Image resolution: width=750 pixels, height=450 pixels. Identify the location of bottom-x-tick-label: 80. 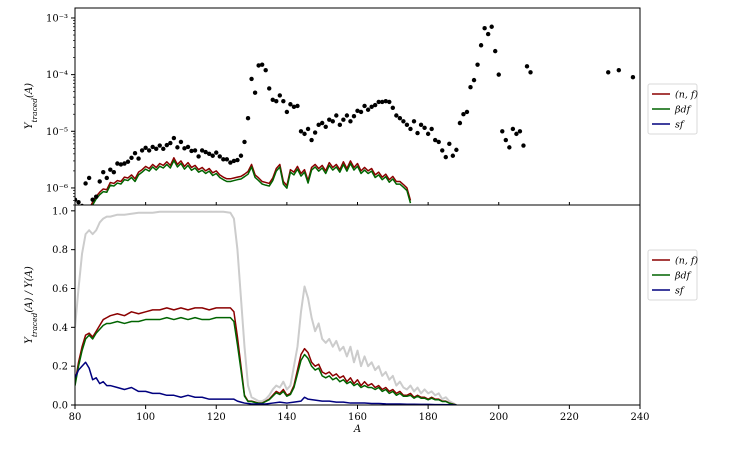
(75, 417).